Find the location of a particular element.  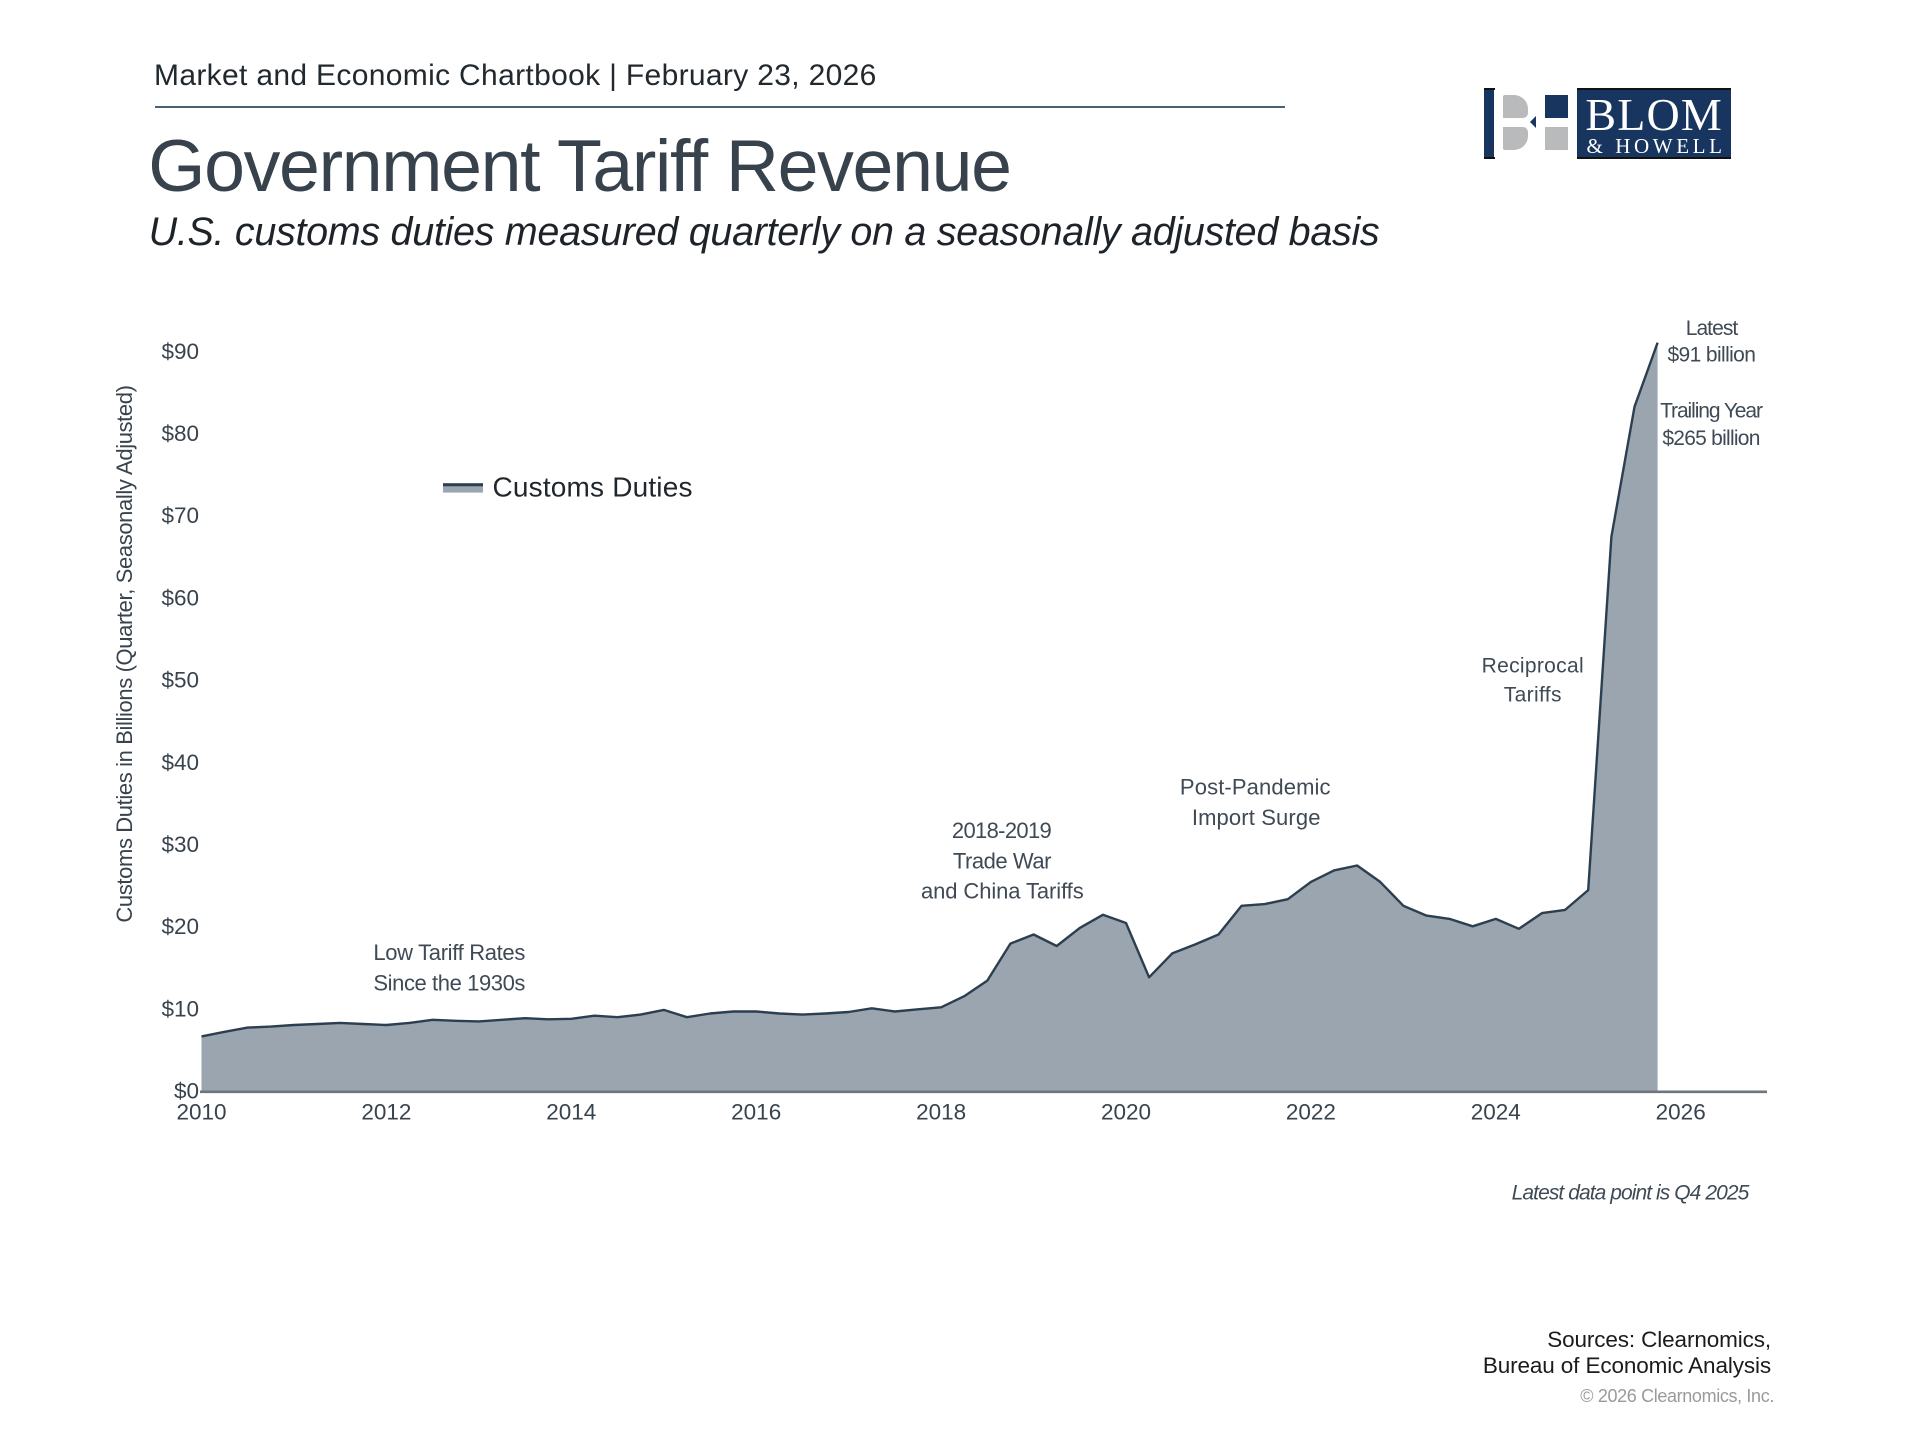

svg-text: Trailing Year is located at coordinates (1711, 410).